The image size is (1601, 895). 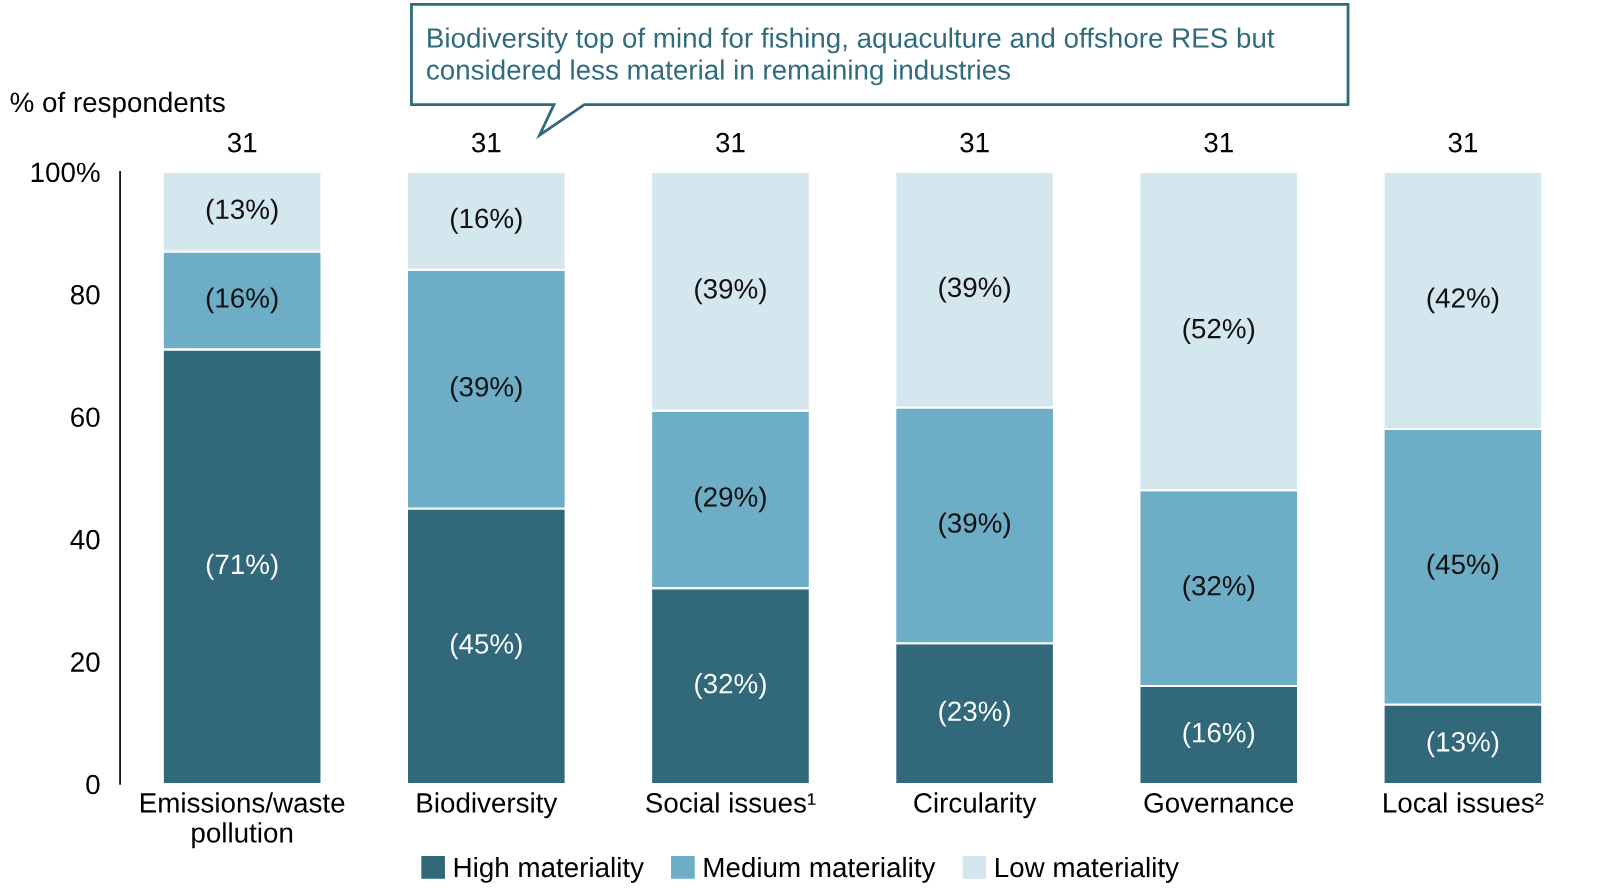 What do you see at coordinates (549, 869) in the screenshot?
I see `legend-label: High materiality` at bounding box center [549, 869].